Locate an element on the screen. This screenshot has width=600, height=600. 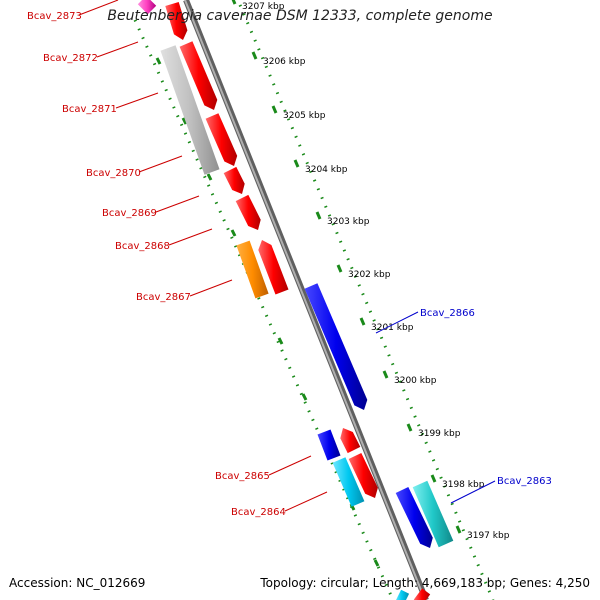
tick-label: 3206 kbp is located at coordinates (284, 62).